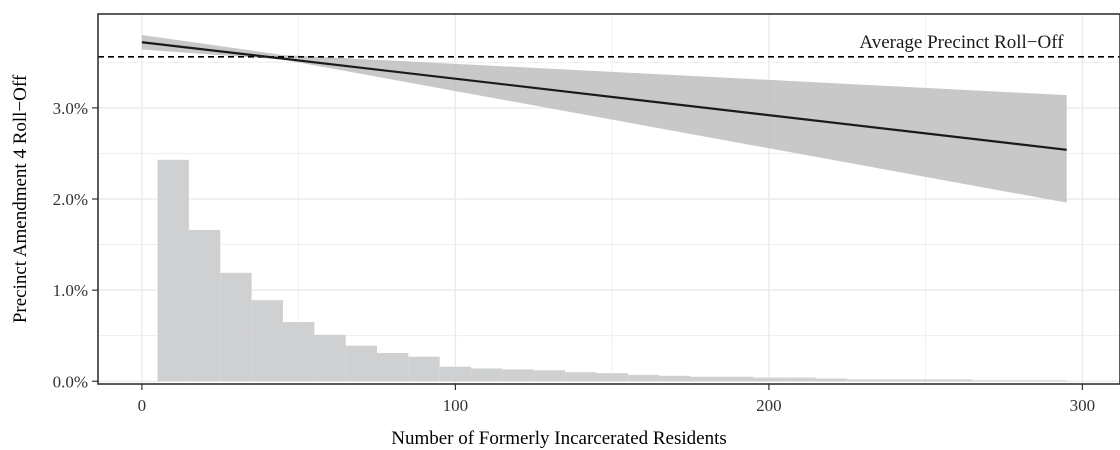  I want to click on x-tick-label: 300, so click(1083, 405).